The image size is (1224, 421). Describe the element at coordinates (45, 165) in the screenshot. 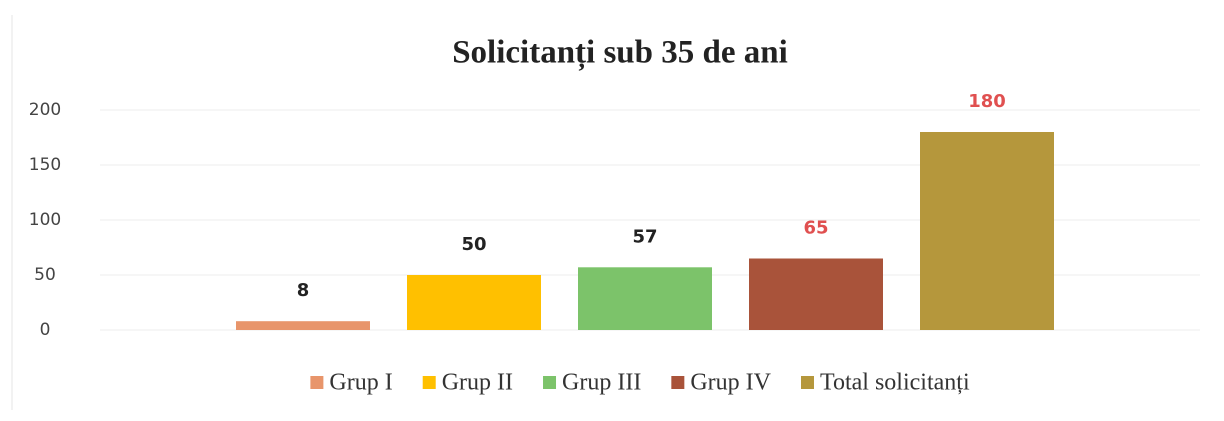

I see `y-tick-label: 150` at that location.